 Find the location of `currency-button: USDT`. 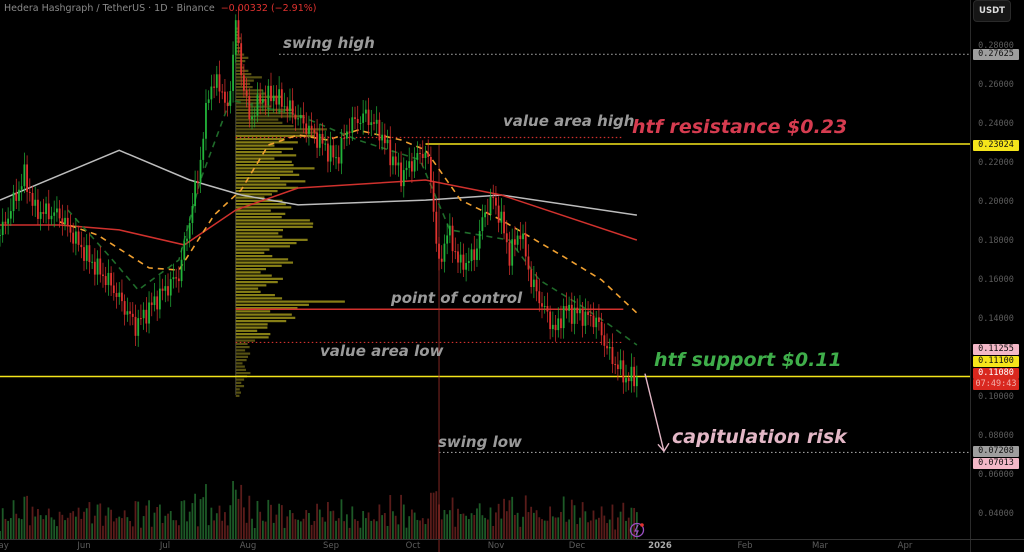

currency-button: USDT is located at coordinates (992, 11).